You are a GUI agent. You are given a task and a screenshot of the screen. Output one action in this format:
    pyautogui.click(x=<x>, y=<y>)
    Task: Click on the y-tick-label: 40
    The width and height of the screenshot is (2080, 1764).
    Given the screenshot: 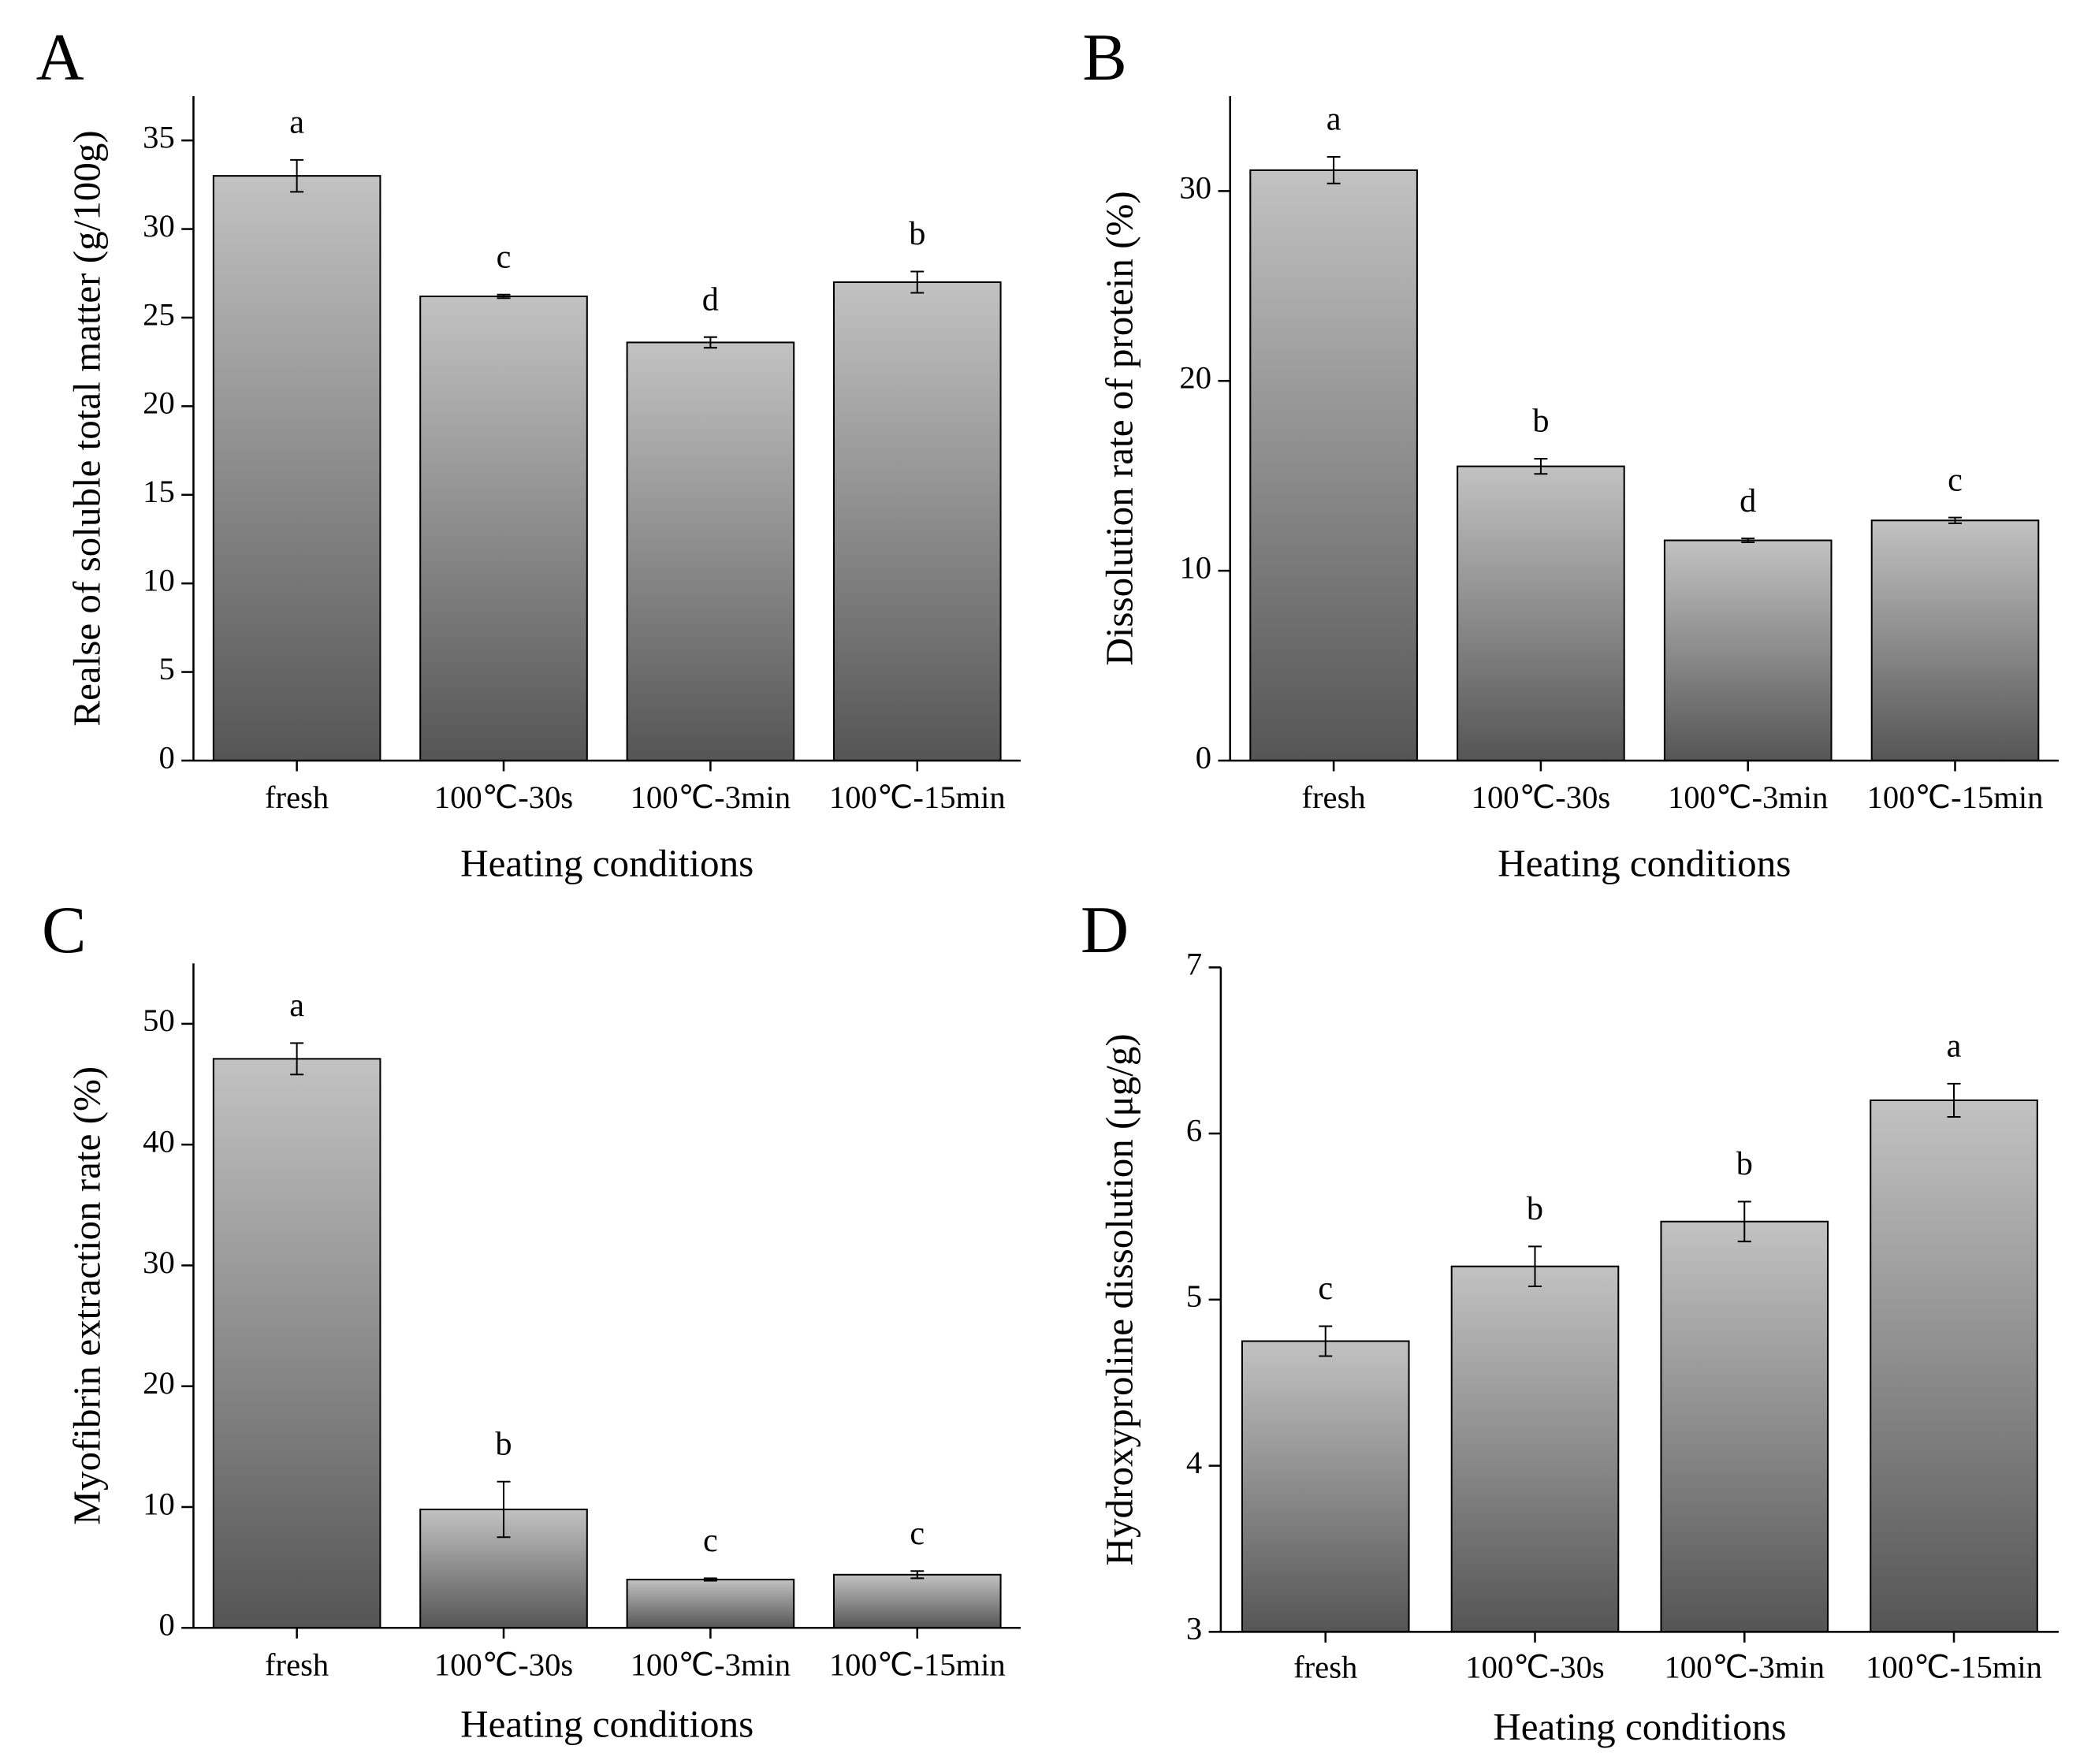 What is the action you would take?
    pyautogui.click(x=159, y=1141)
    